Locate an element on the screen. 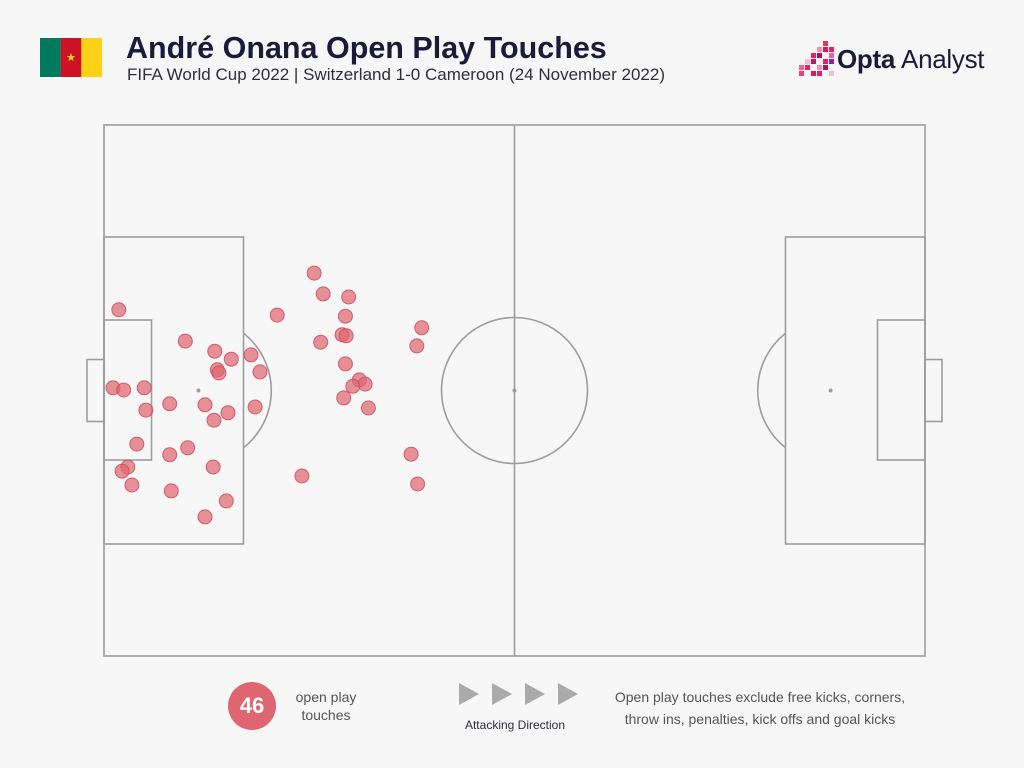 The width and height of the screenshot is (1024, 768). brand-wordmark: Opta Analyst is located at coordinates (911, 59).